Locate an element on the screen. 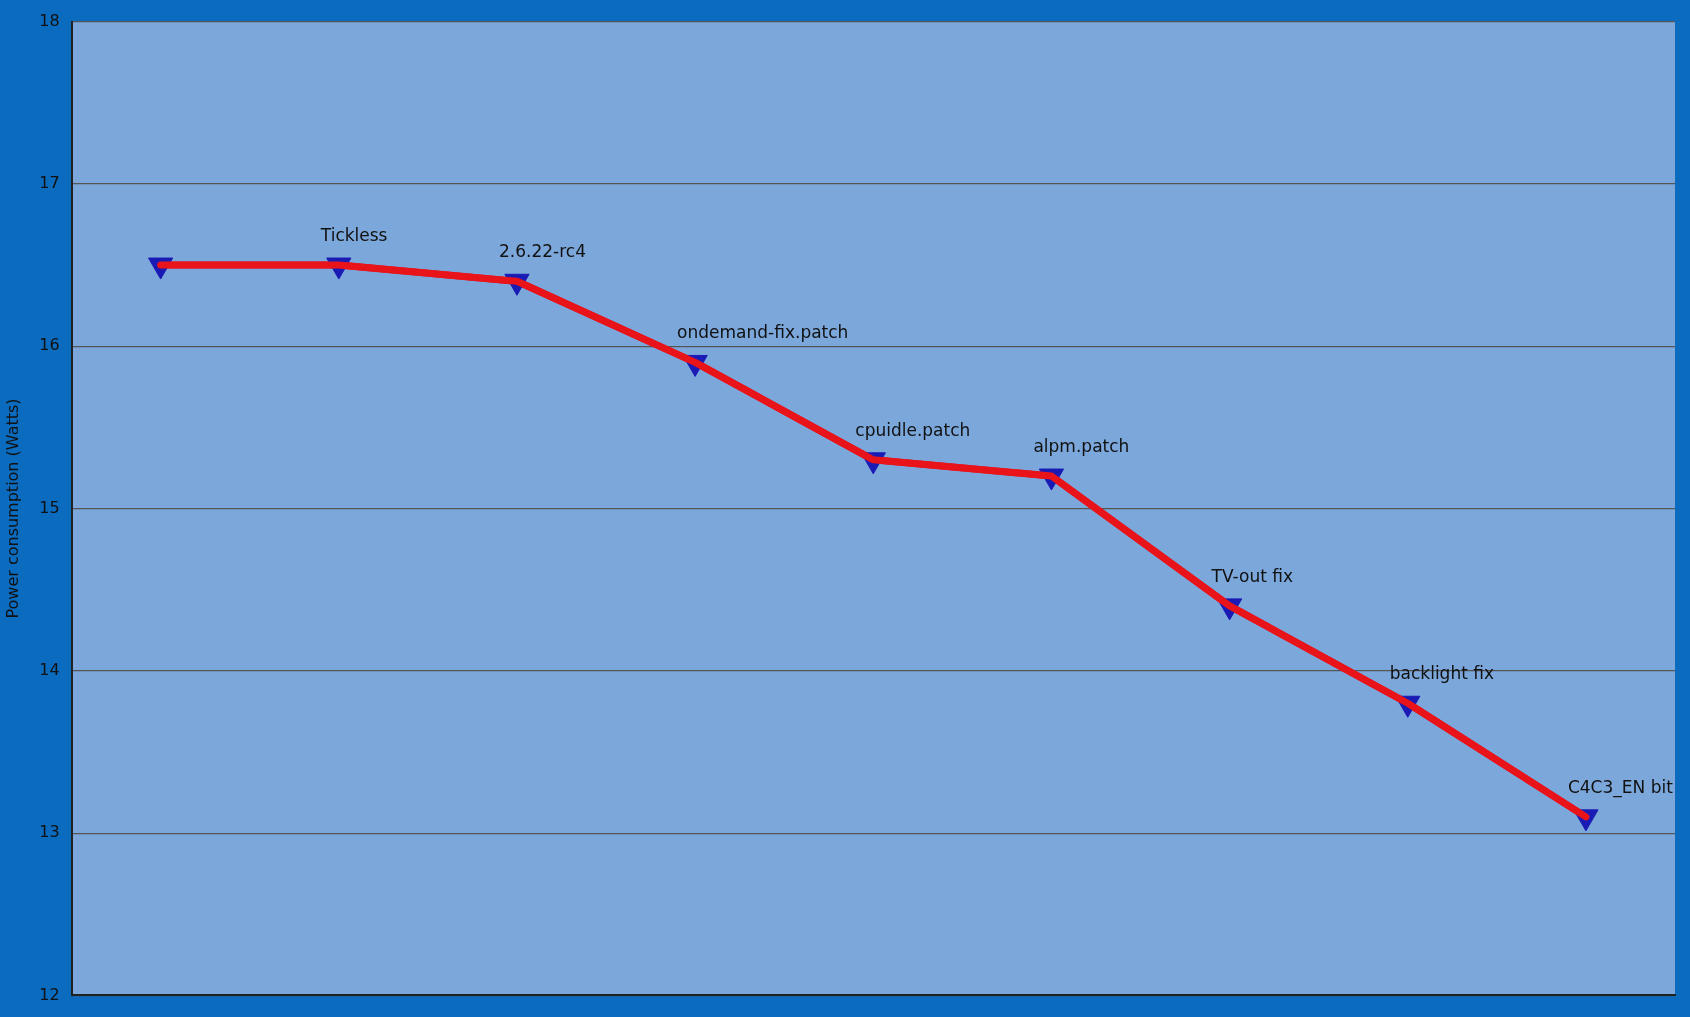 Image resolution: width=1690 pixels, height=1017 pixels. x-tick-label: 2.6.22-rc4 is located at coordinates (542, 251).